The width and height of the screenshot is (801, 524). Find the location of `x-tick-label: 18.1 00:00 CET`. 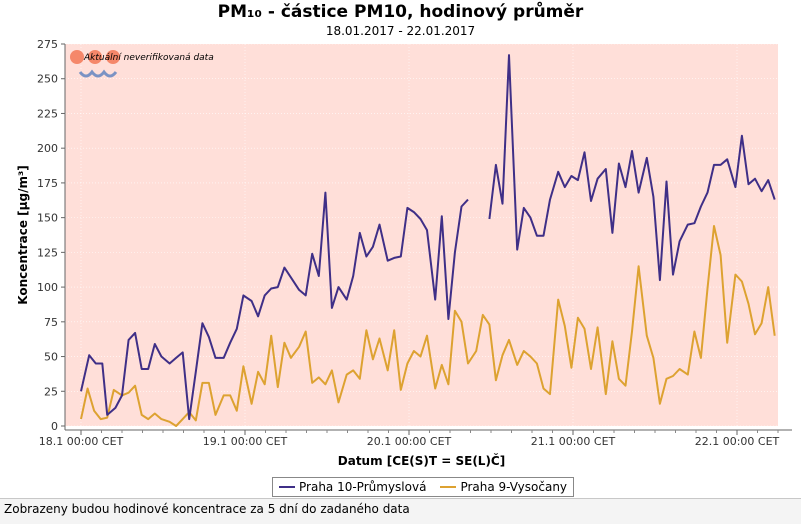

x-tick-label: 18.1 00:00 CET is located at coordinates (81, 441).